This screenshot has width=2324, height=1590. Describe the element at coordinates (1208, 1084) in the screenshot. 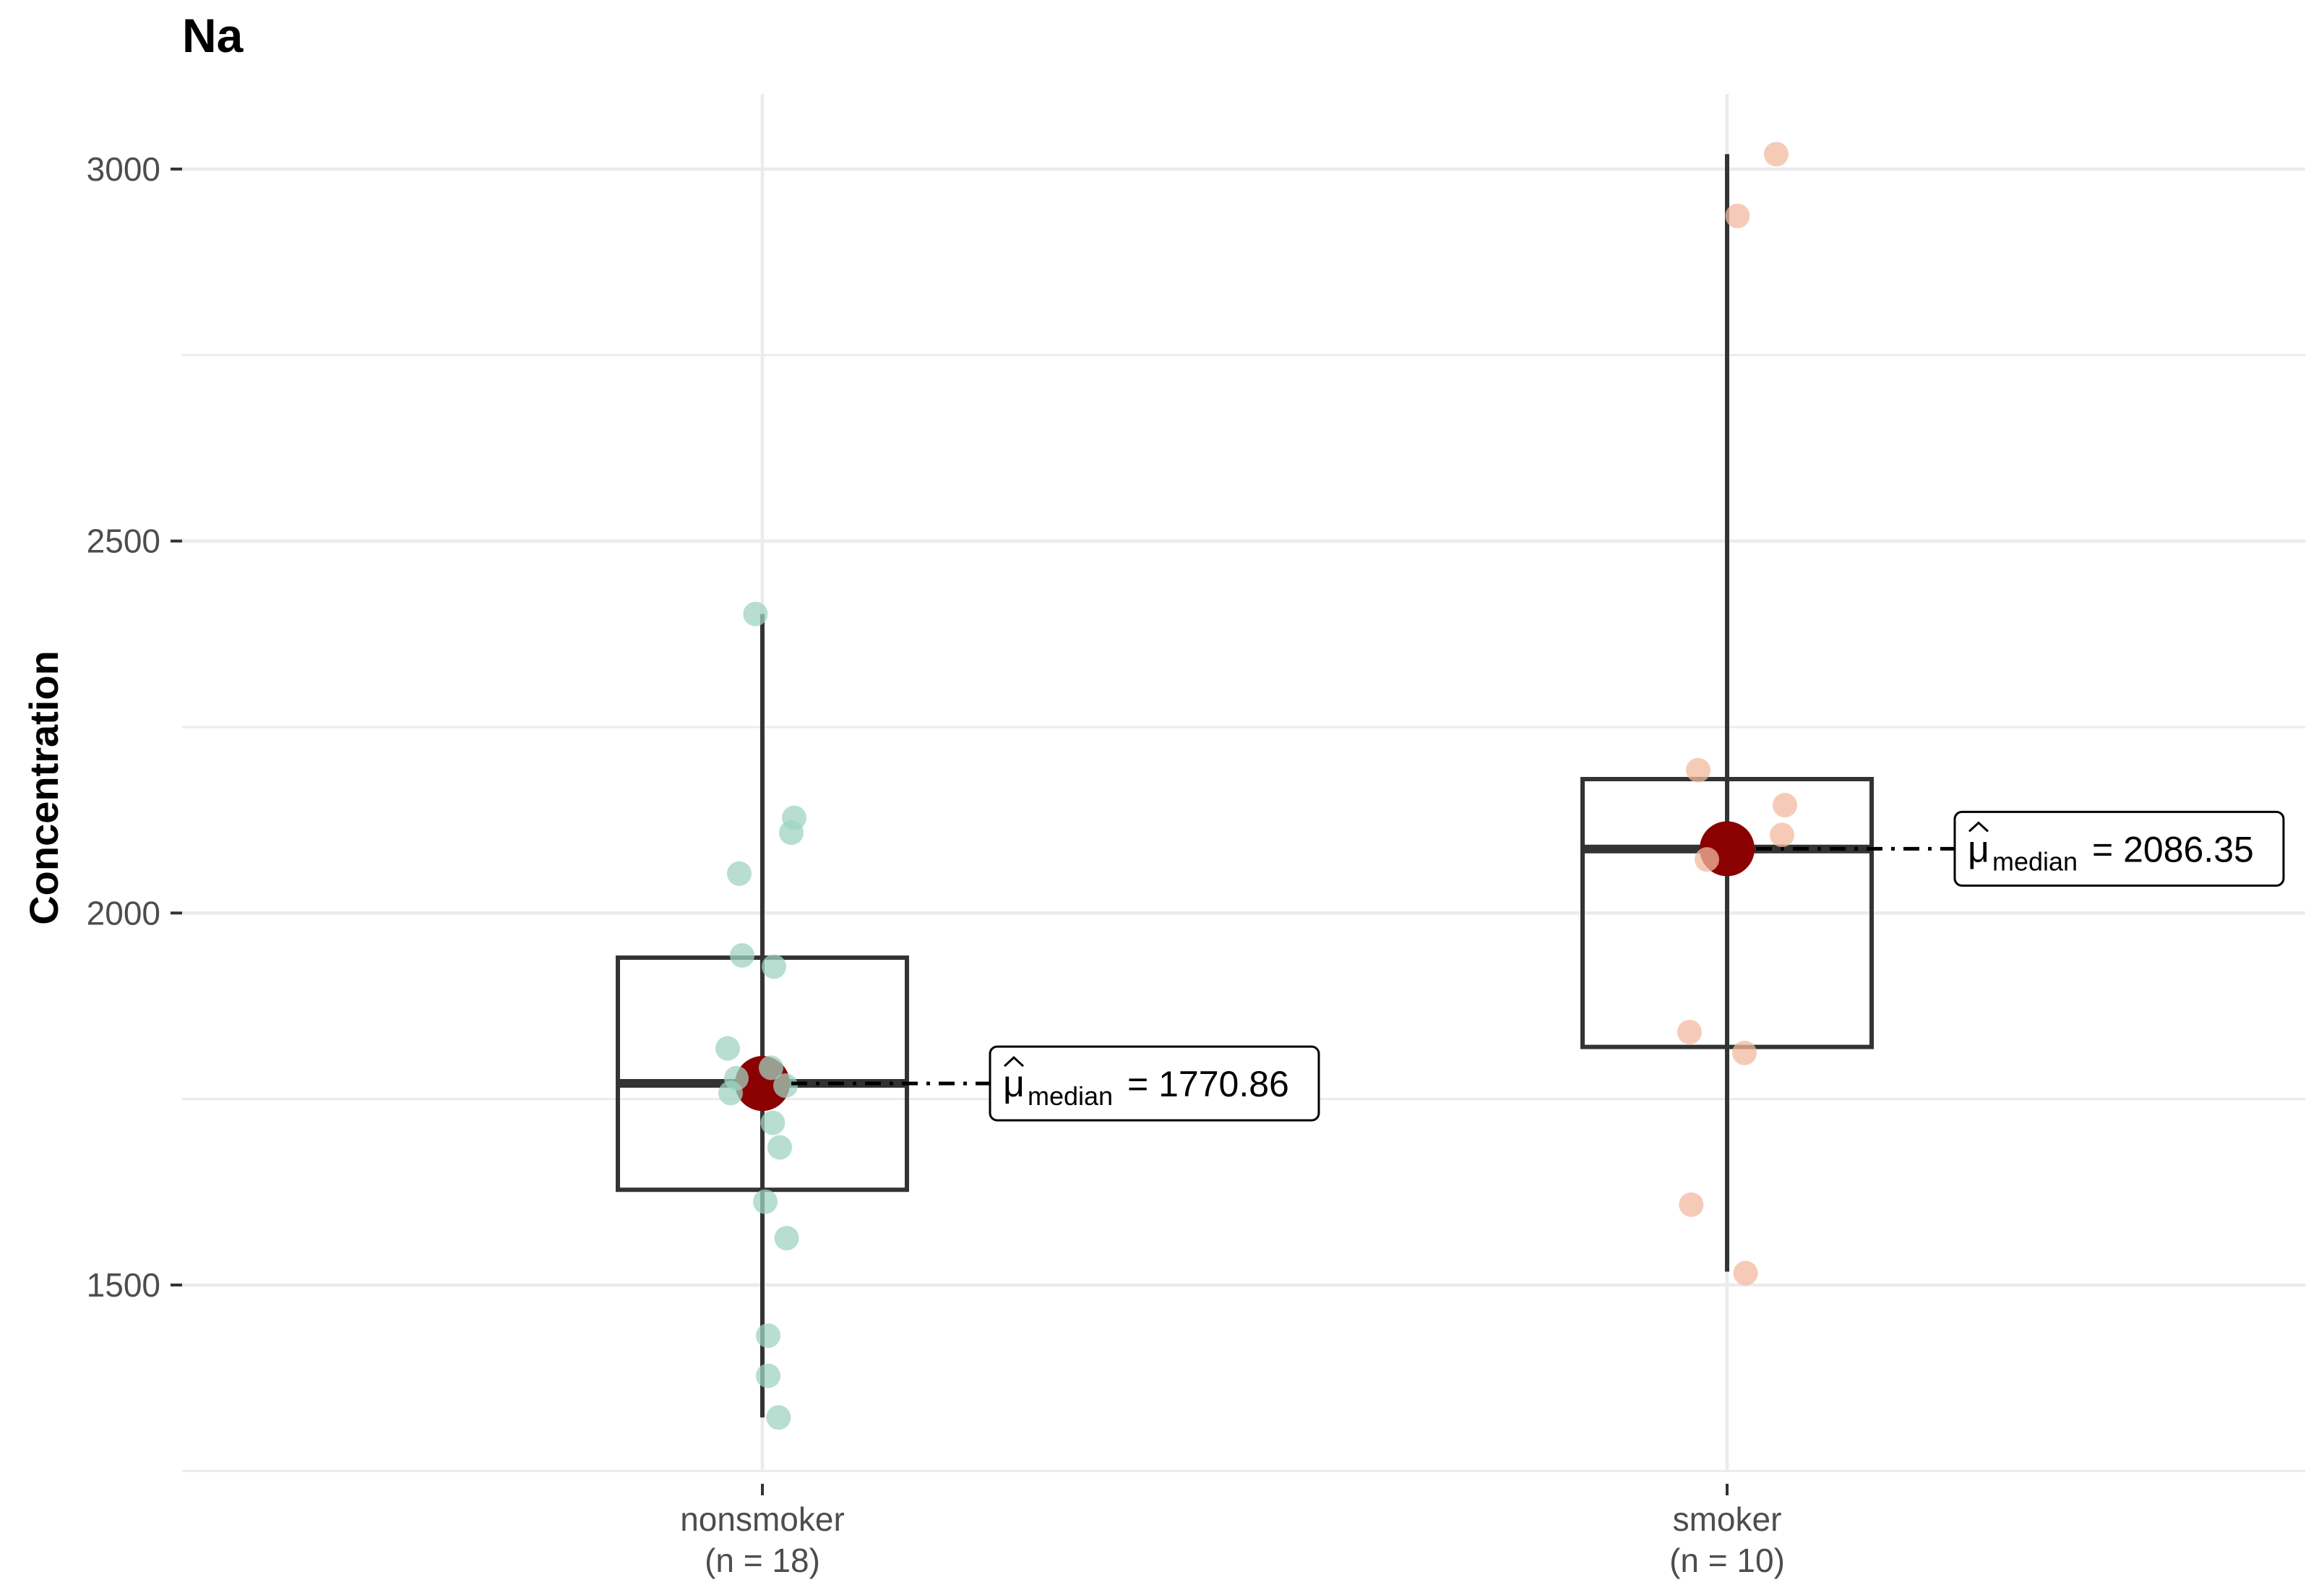

I see `median-label-value: = 1770.86` at that location.